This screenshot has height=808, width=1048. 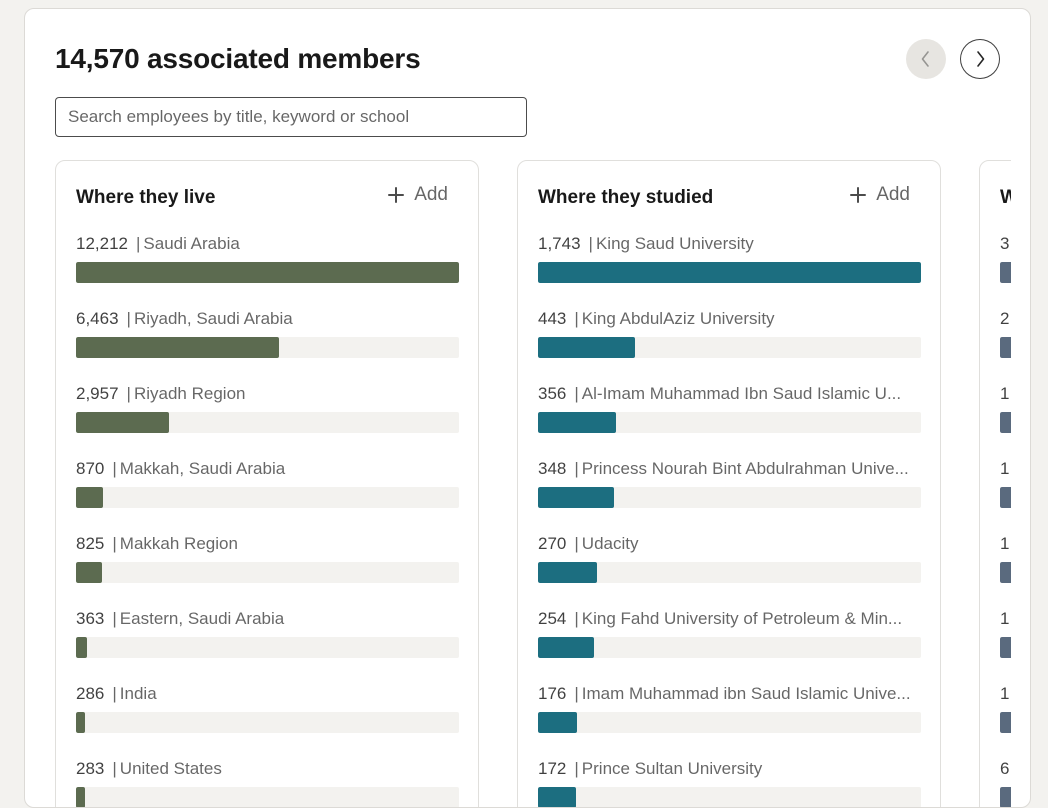 I want to click on item-name: Riyadh Region, so click(x=189, y=393).